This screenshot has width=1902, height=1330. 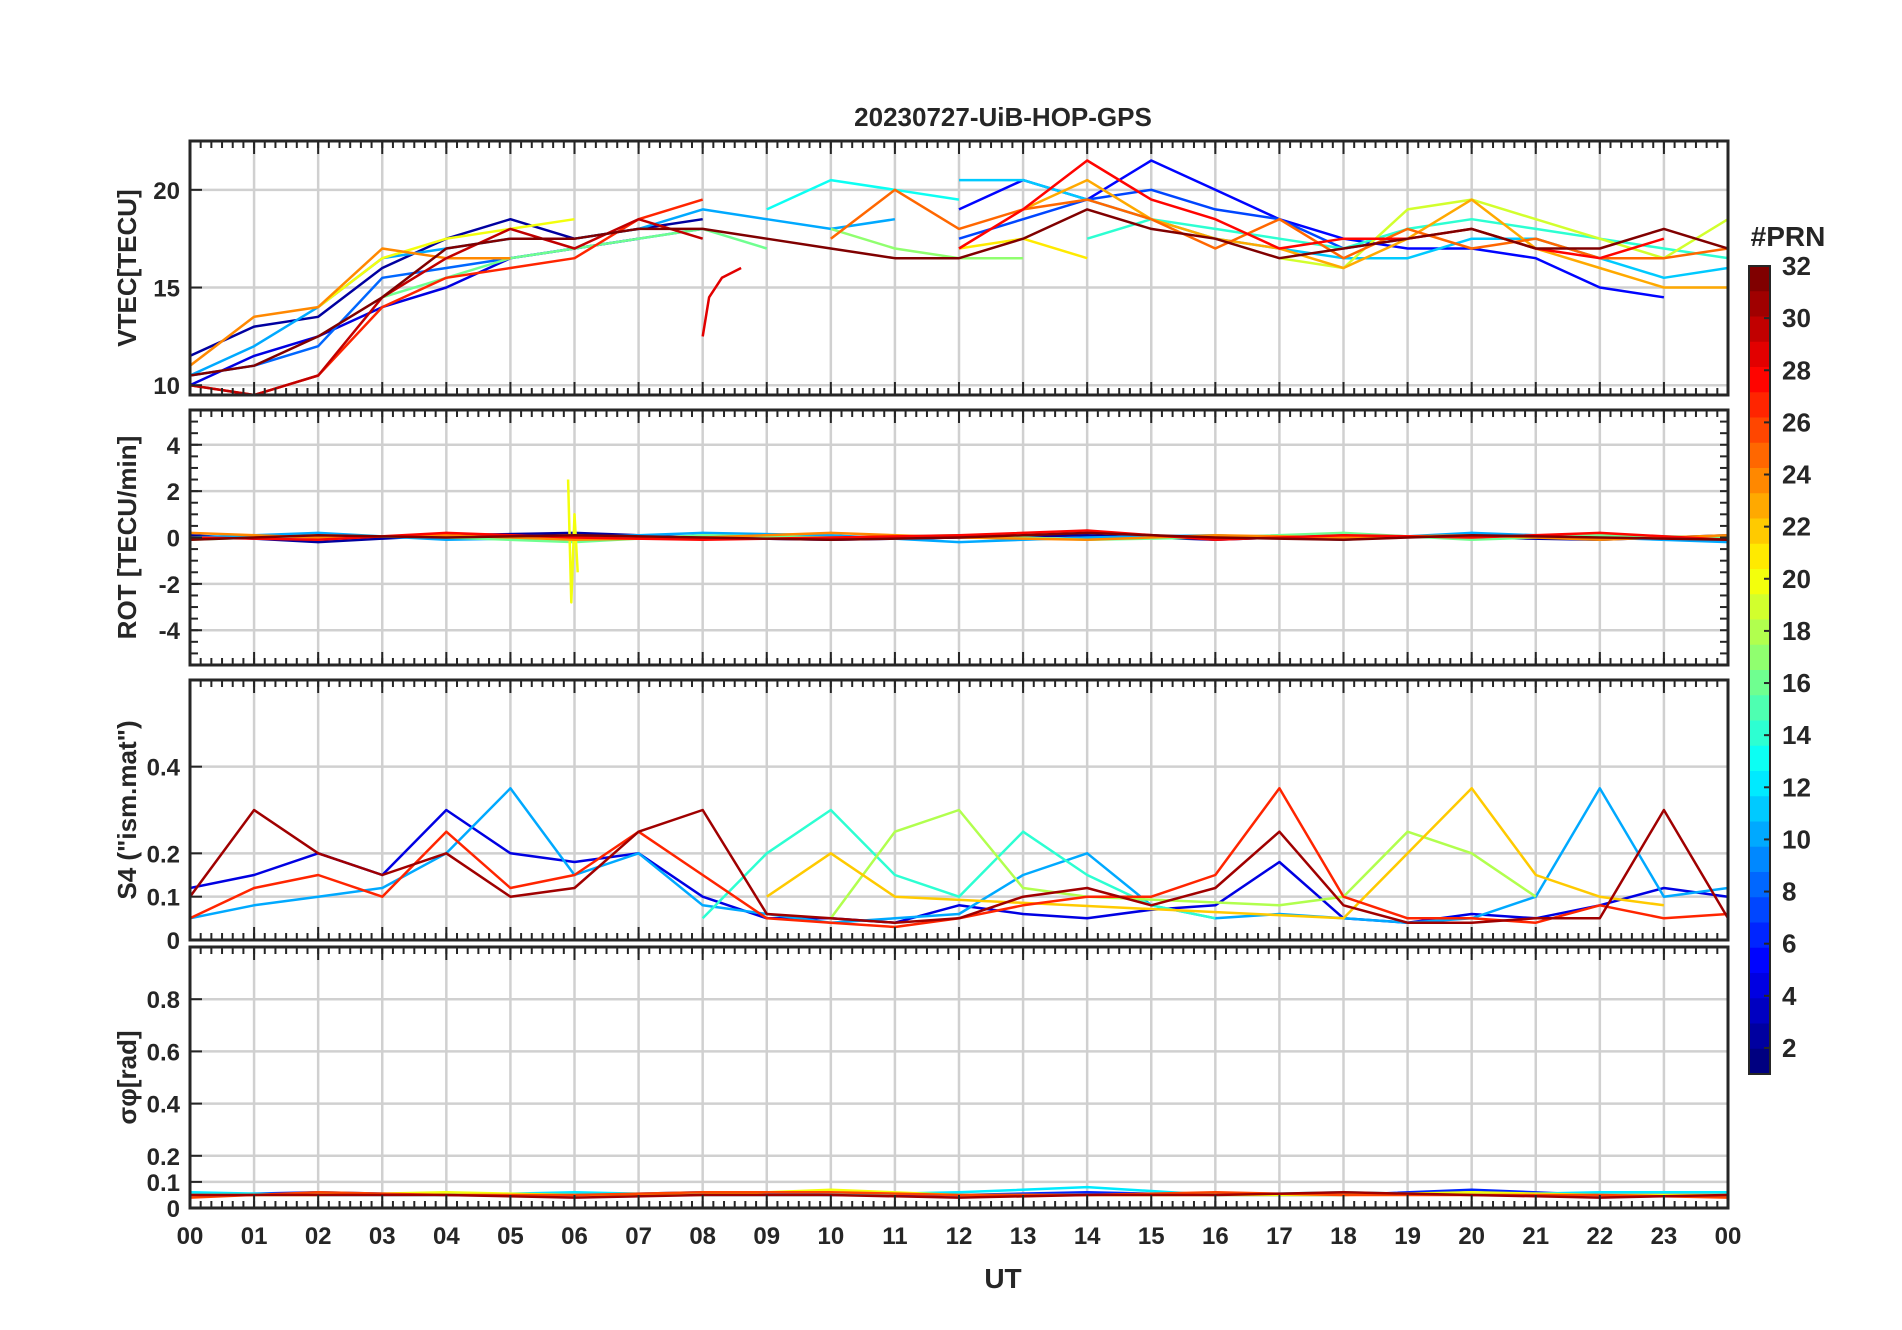 What do you see at coordinates (1407, 1236) in the screenshot?
I see `x-tick-label: 19` at bounding box center [1407, 1236].